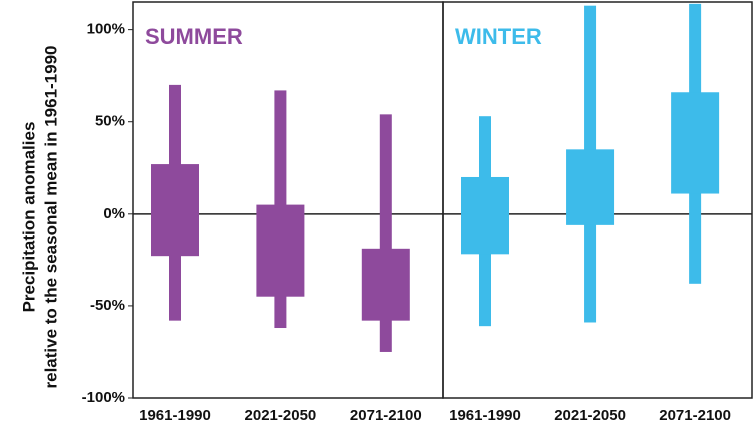  Describe the element at coordinates (107, 305) in the screenshot. I see `y-tick-label: -50%` at that location.